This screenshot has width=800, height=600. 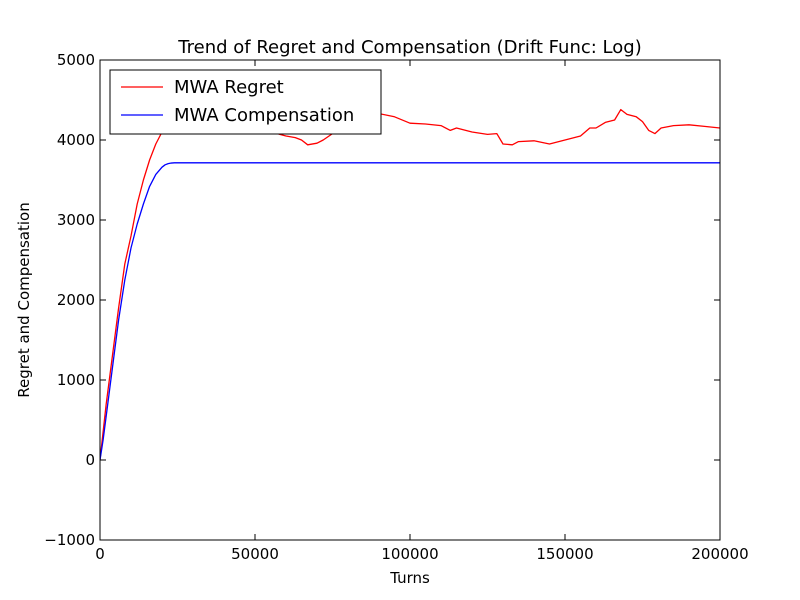 What do you see at coordinates (76, 220) in the screenshot?
I see `y-tick-label: 3000` at bounding box center [76, 220].